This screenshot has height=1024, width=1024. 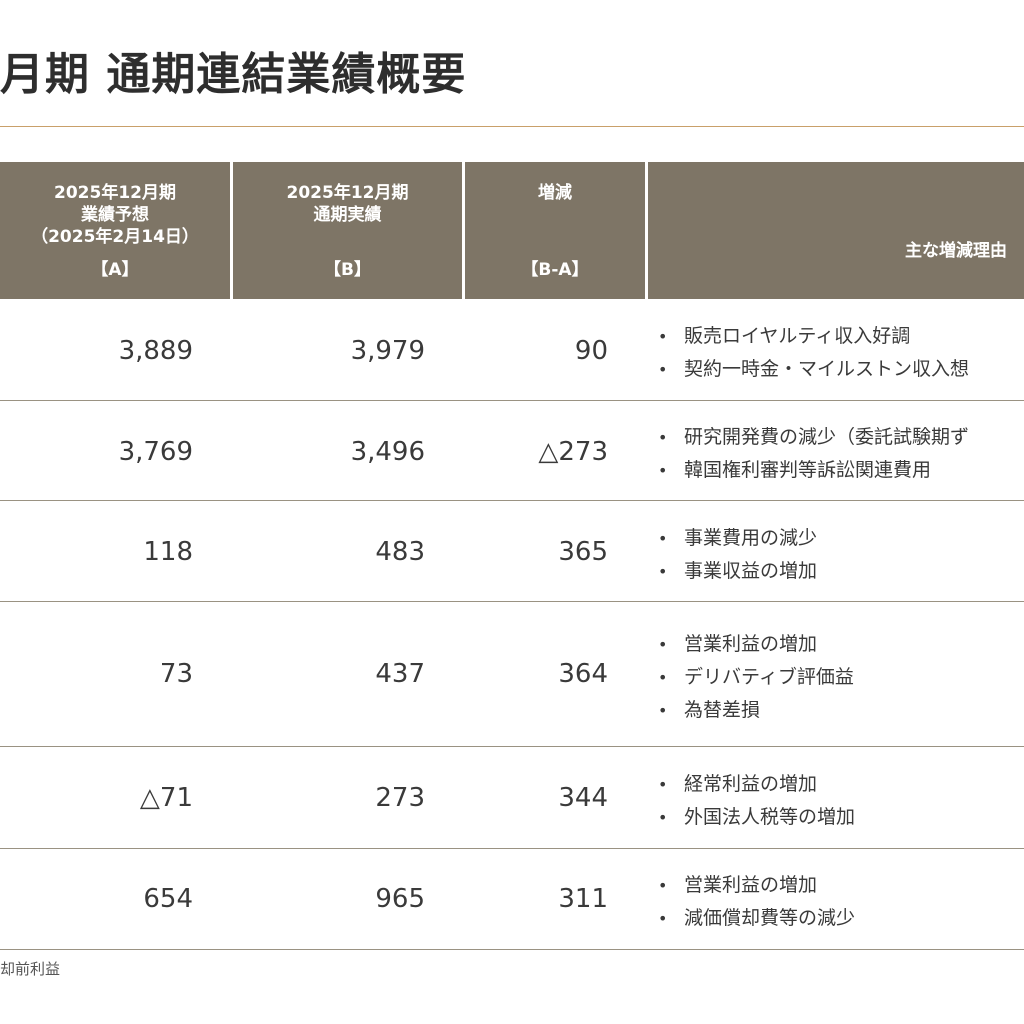 What do you see at coordinates (784, 336) in the screenshot?
I see `reason-item: • 販売ロイヤルティ収入好調` at bounding box center [784, 336].